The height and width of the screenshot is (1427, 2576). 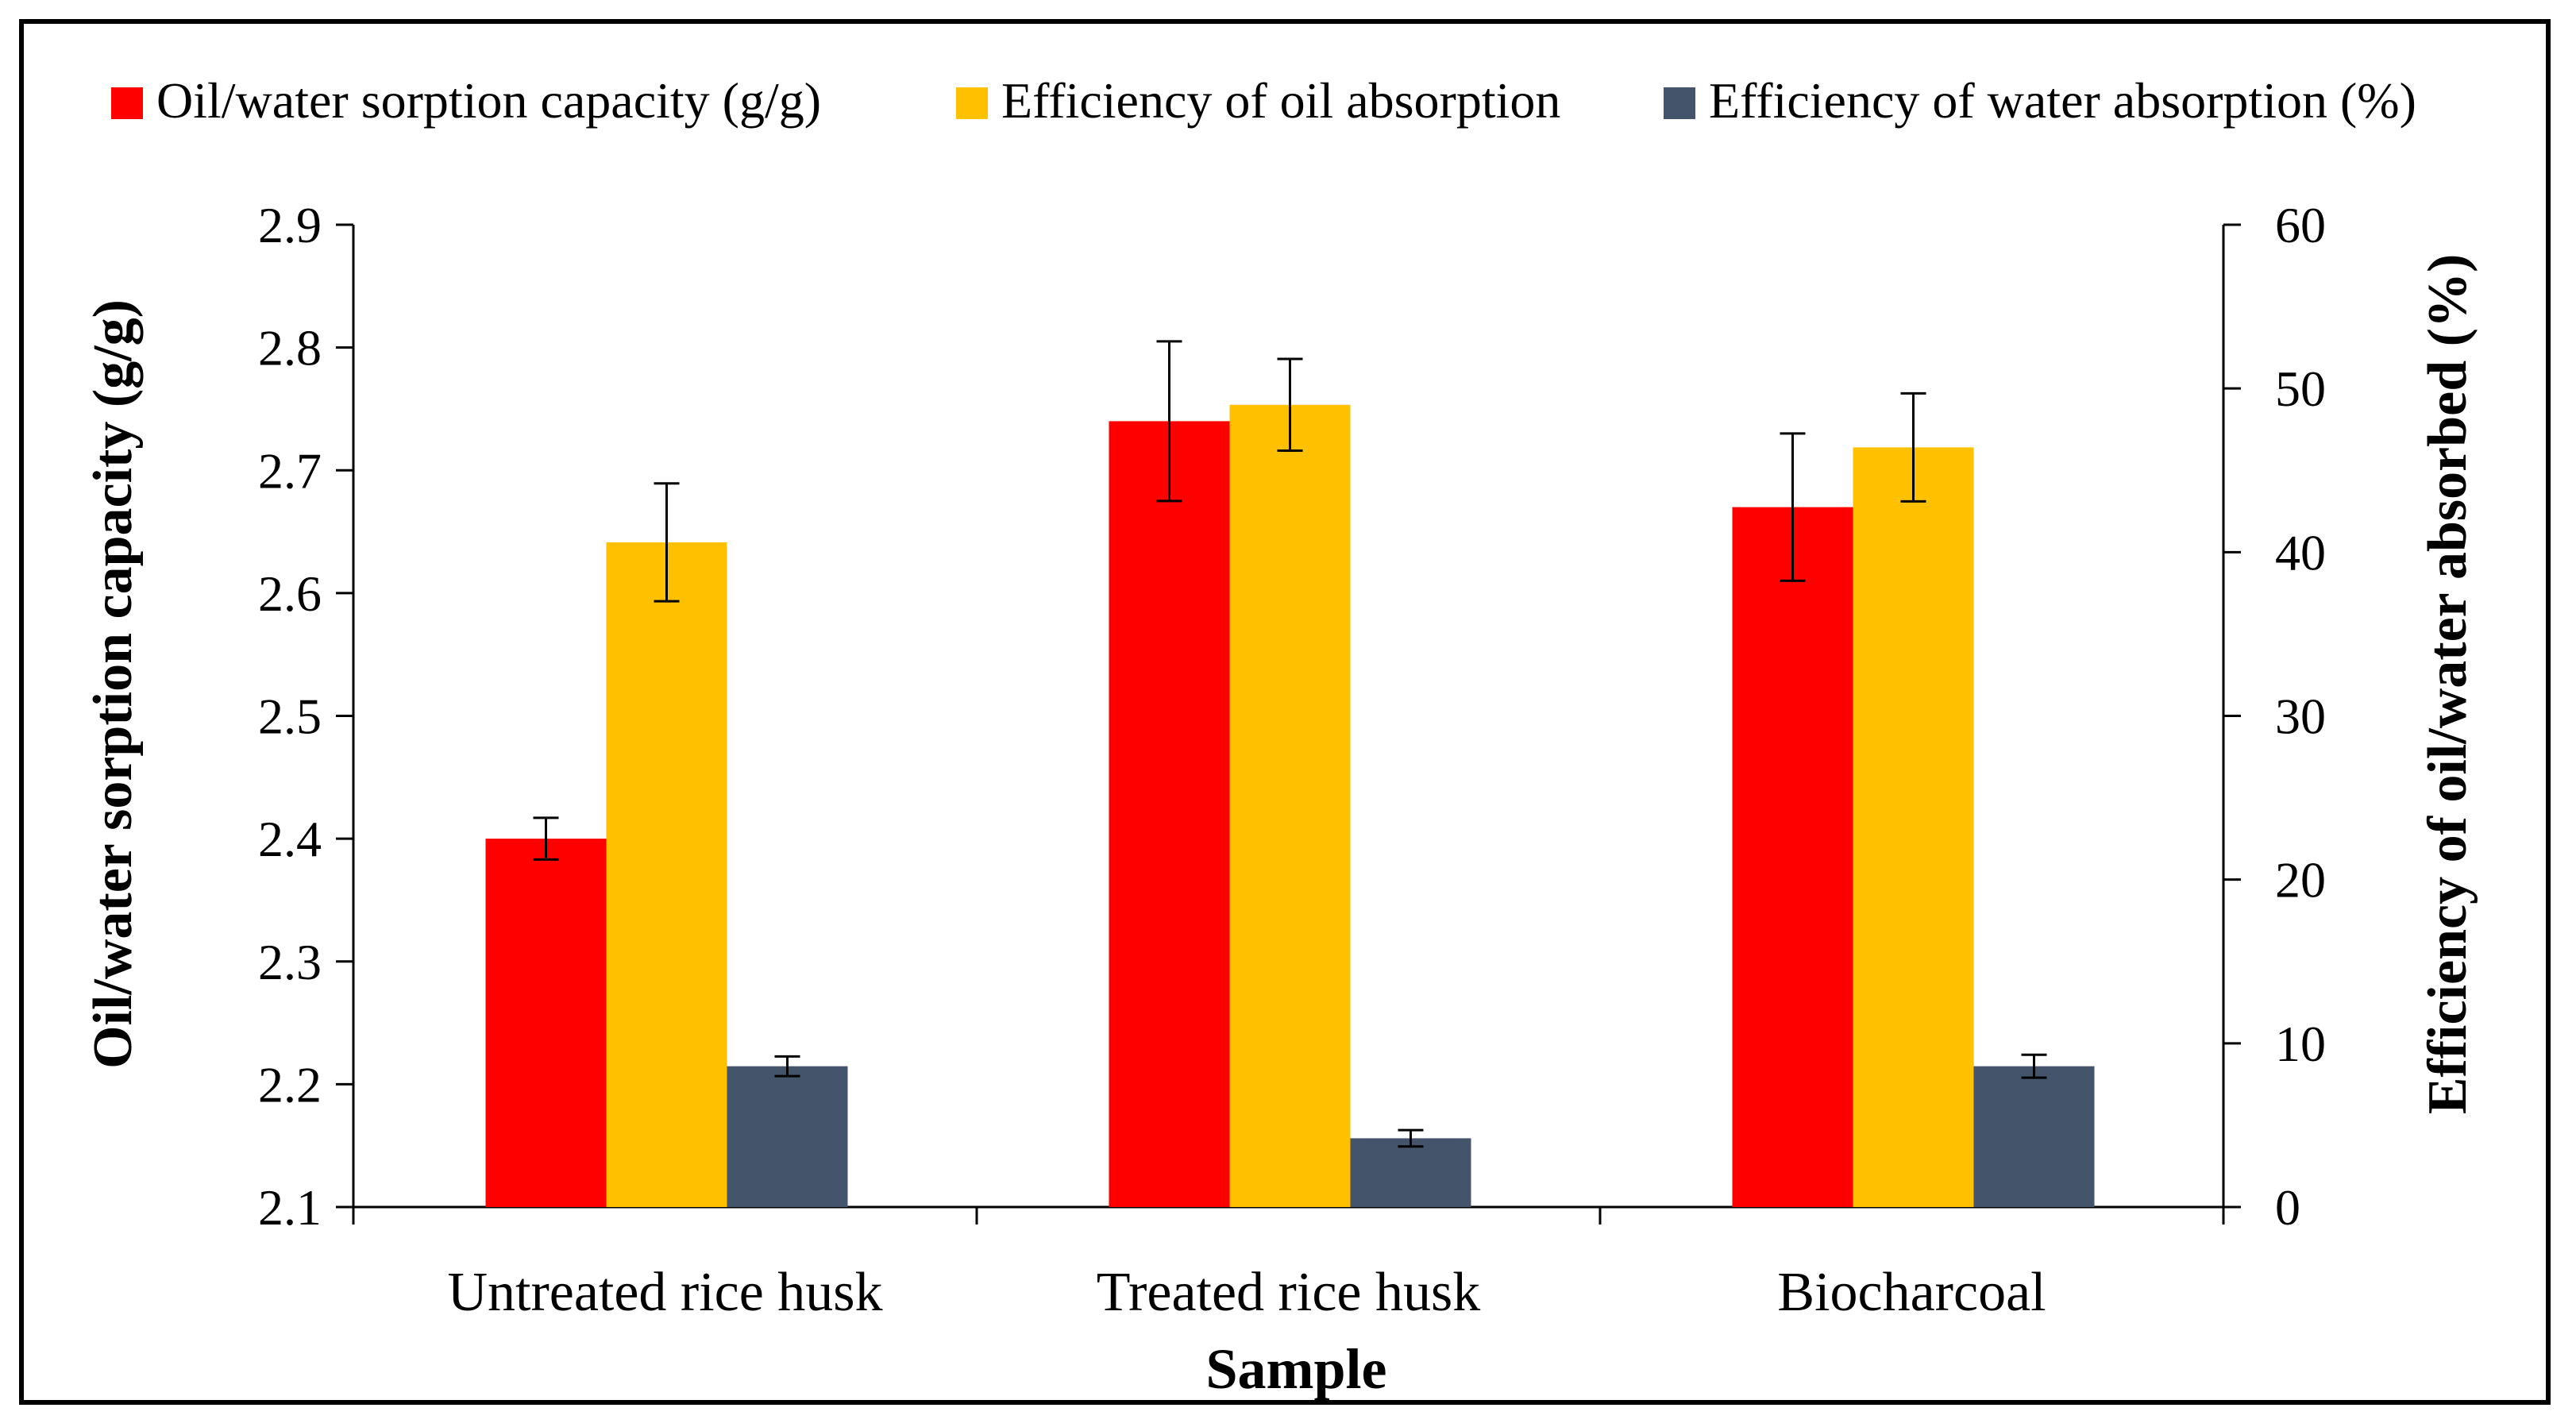 What do you see at coordinates (290, 1207) in the screenshot?
I see `left-tick-label: 2.1` at bounding box center [290, 1207].